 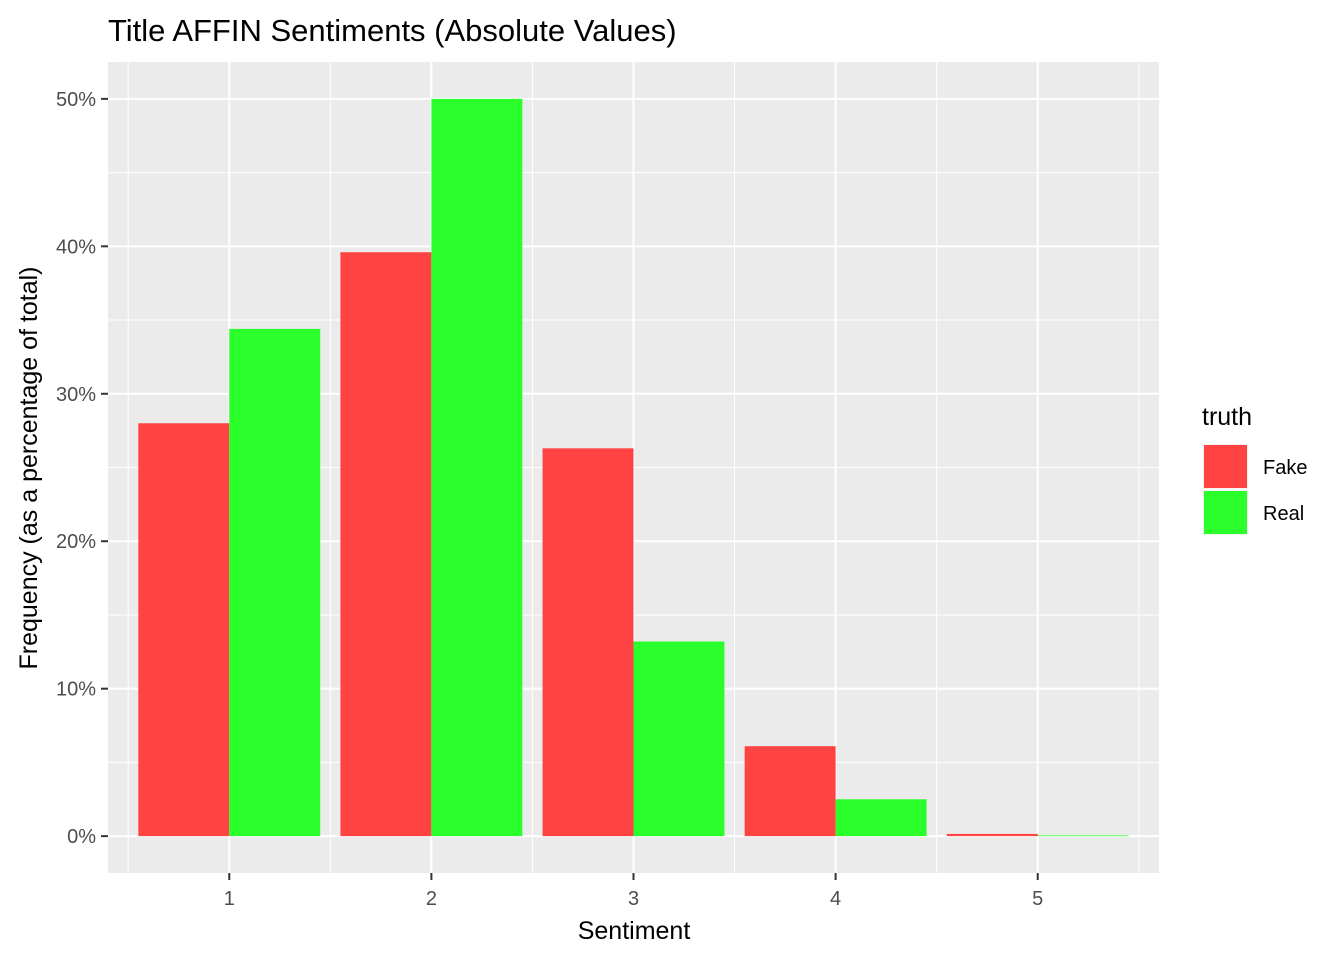 I want to click on legend-swatch-real, so click(x=1225, y=512).